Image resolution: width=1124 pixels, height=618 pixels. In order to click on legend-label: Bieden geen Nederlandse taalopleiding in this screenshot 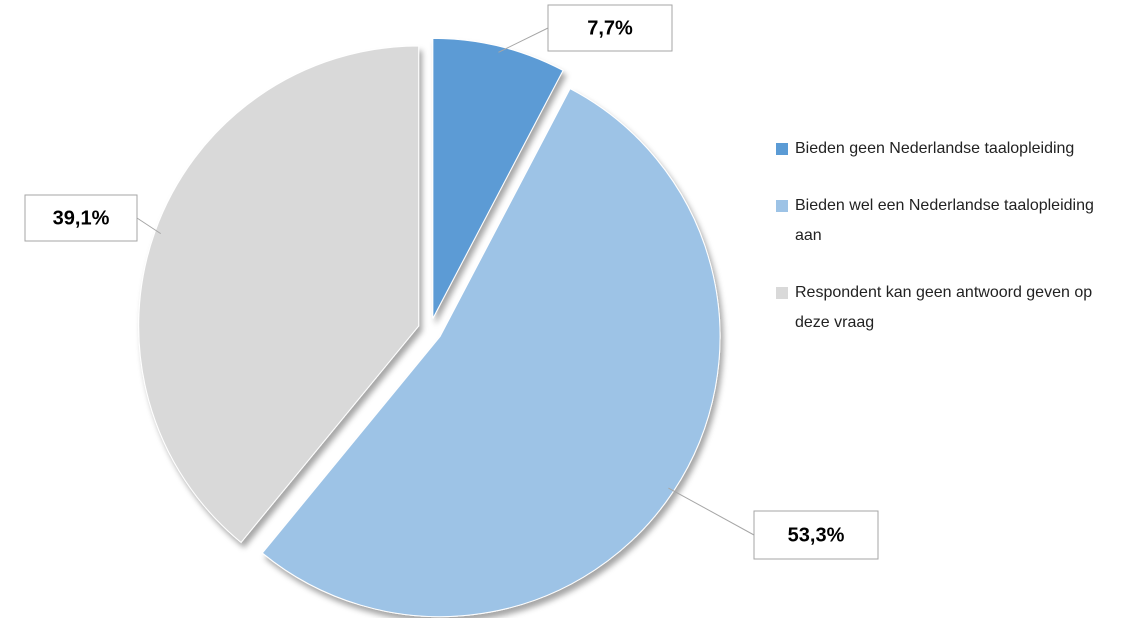, I will do `click(935, 148)`.